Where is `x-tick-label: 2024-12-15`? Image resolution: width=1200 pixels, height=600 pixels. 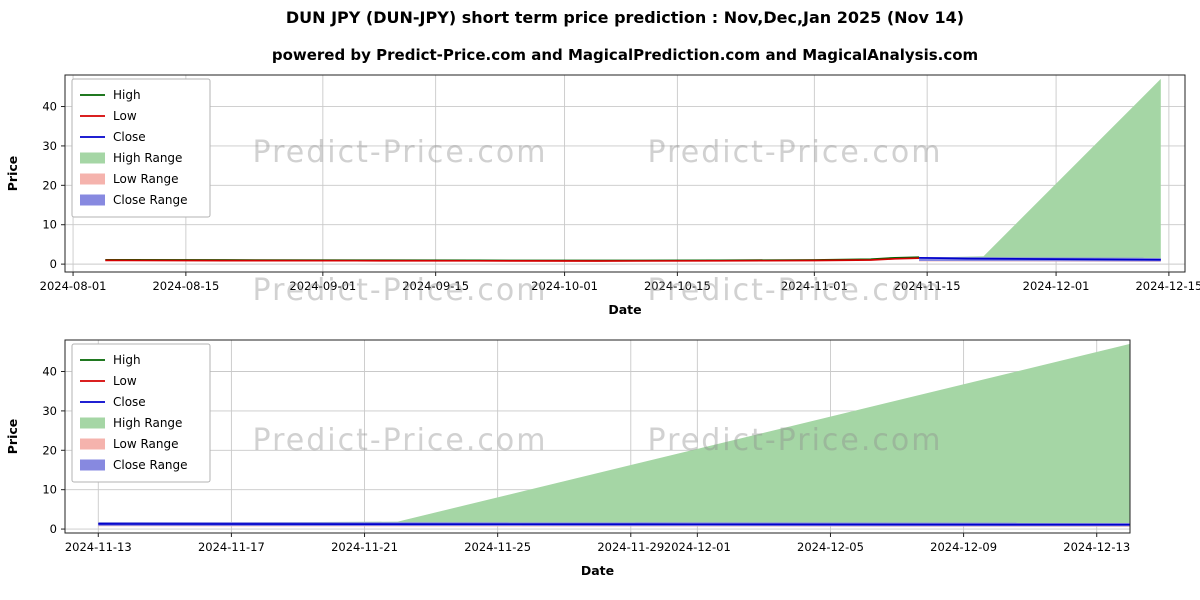
x-tick-label: 2024-12-15 is located at coordinates (1167, 286).